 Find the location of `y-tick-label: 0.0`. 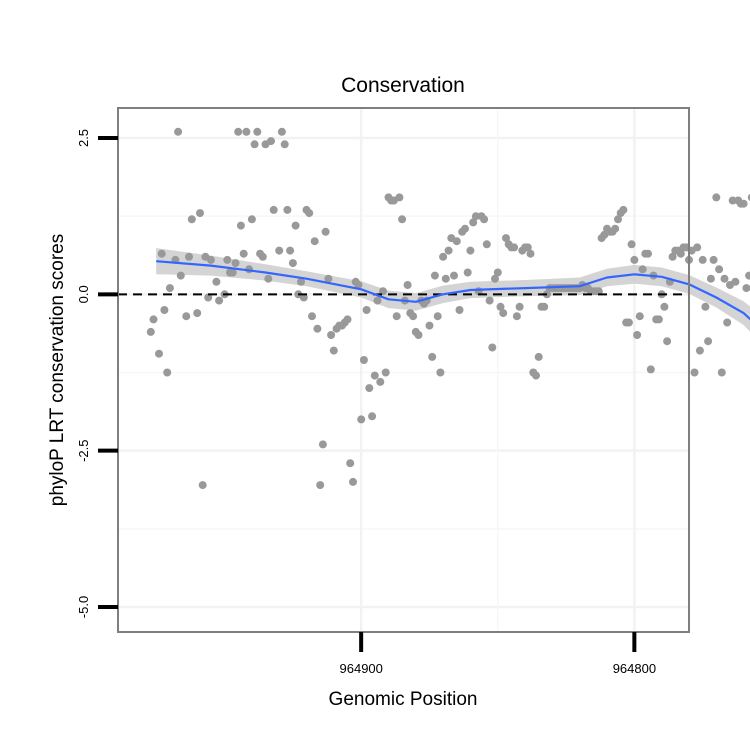

y-tick-label: 0.0 is located at coordinates (83, 294).